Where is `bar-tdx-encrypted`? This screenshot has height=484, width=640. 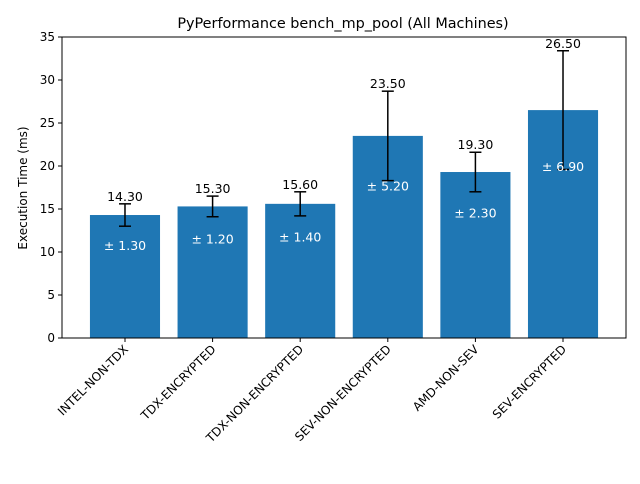
bar-tdx-encrypted is located at coordinates (212, 272).